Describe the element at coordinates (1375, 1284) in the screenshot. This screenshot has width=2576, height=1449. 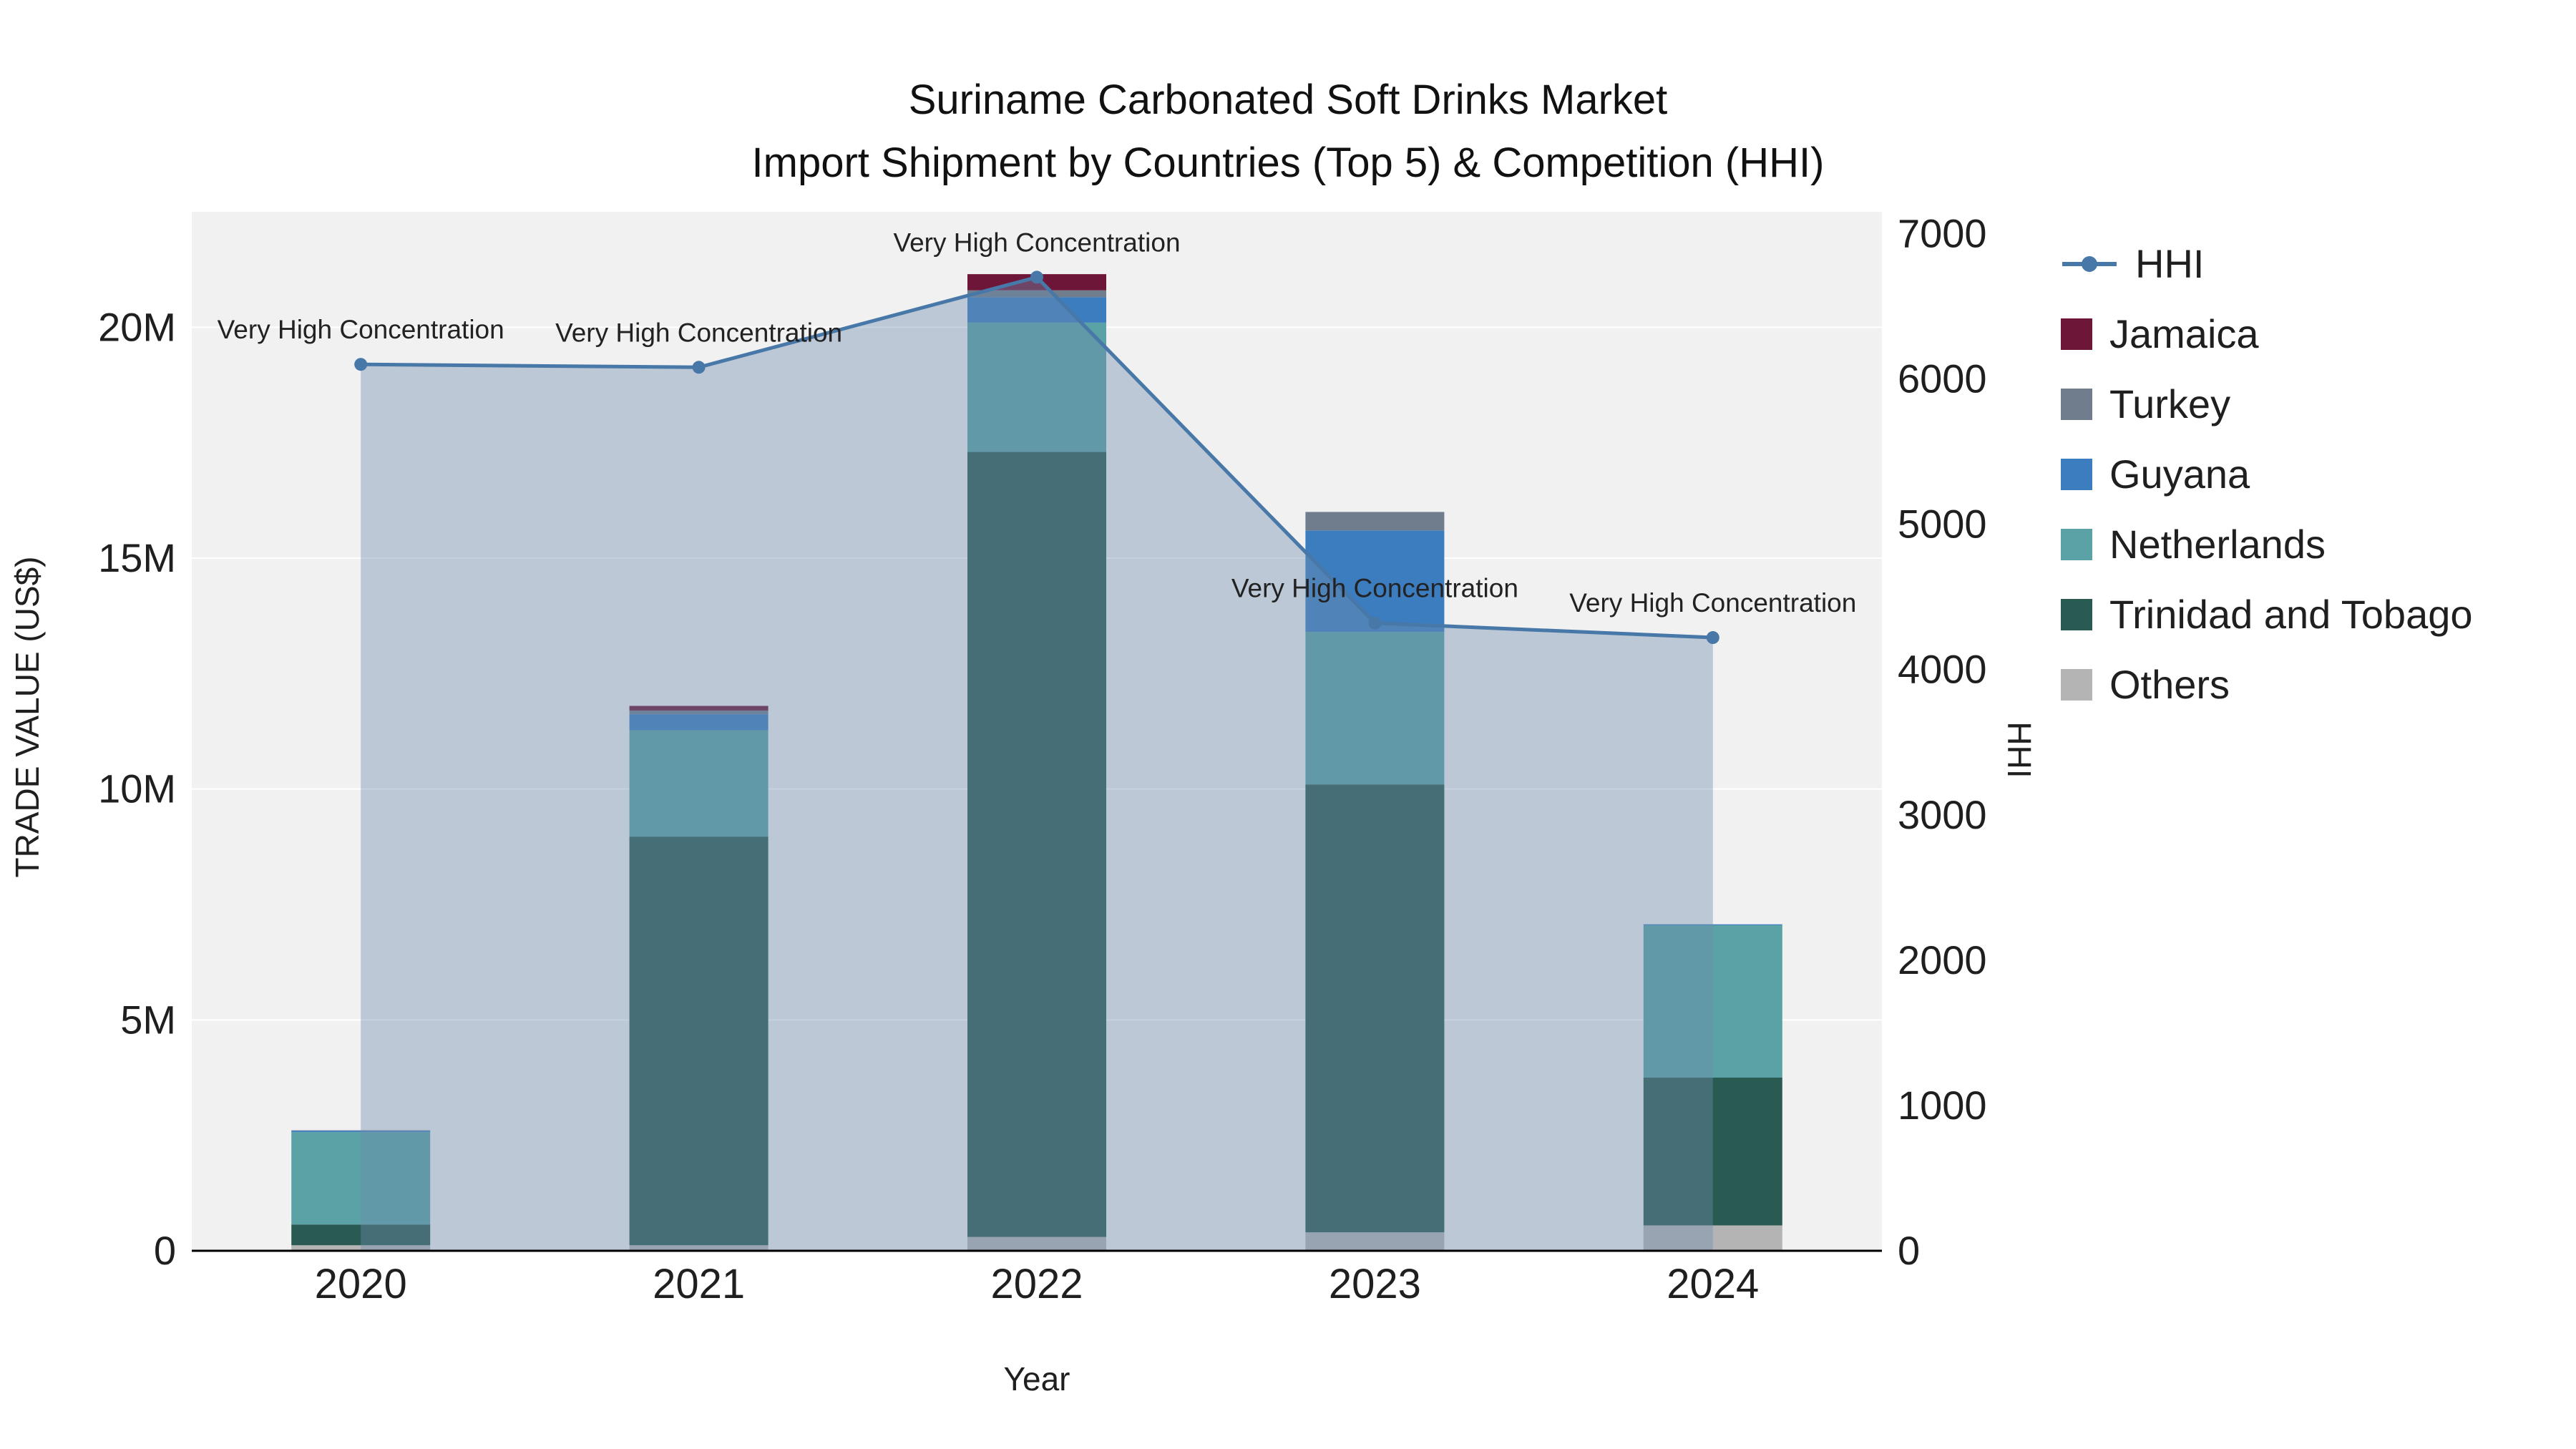
I see `x-tick-label: 2023` at that location.